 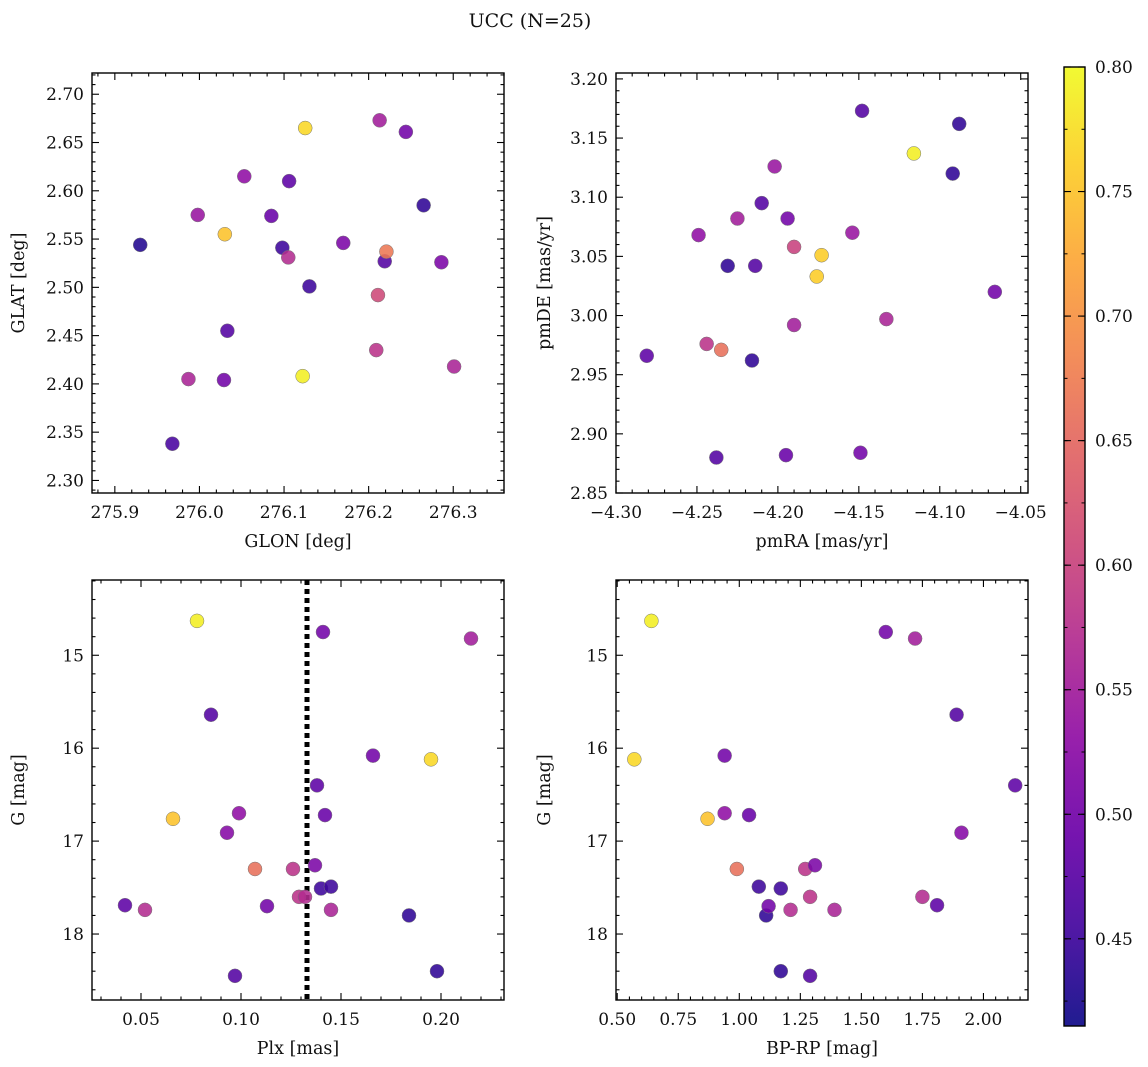 What do you see at coordinates (822, 1049) in the screenshot?
I see `x-axis-label: BP-RP [mag]` at bounding box center [822, 1049].